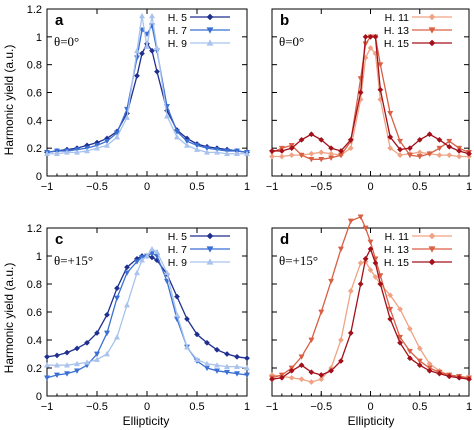 This screenshot has height=430, width=474. I want to click on x-tick-label: 0, so click(370, 187).